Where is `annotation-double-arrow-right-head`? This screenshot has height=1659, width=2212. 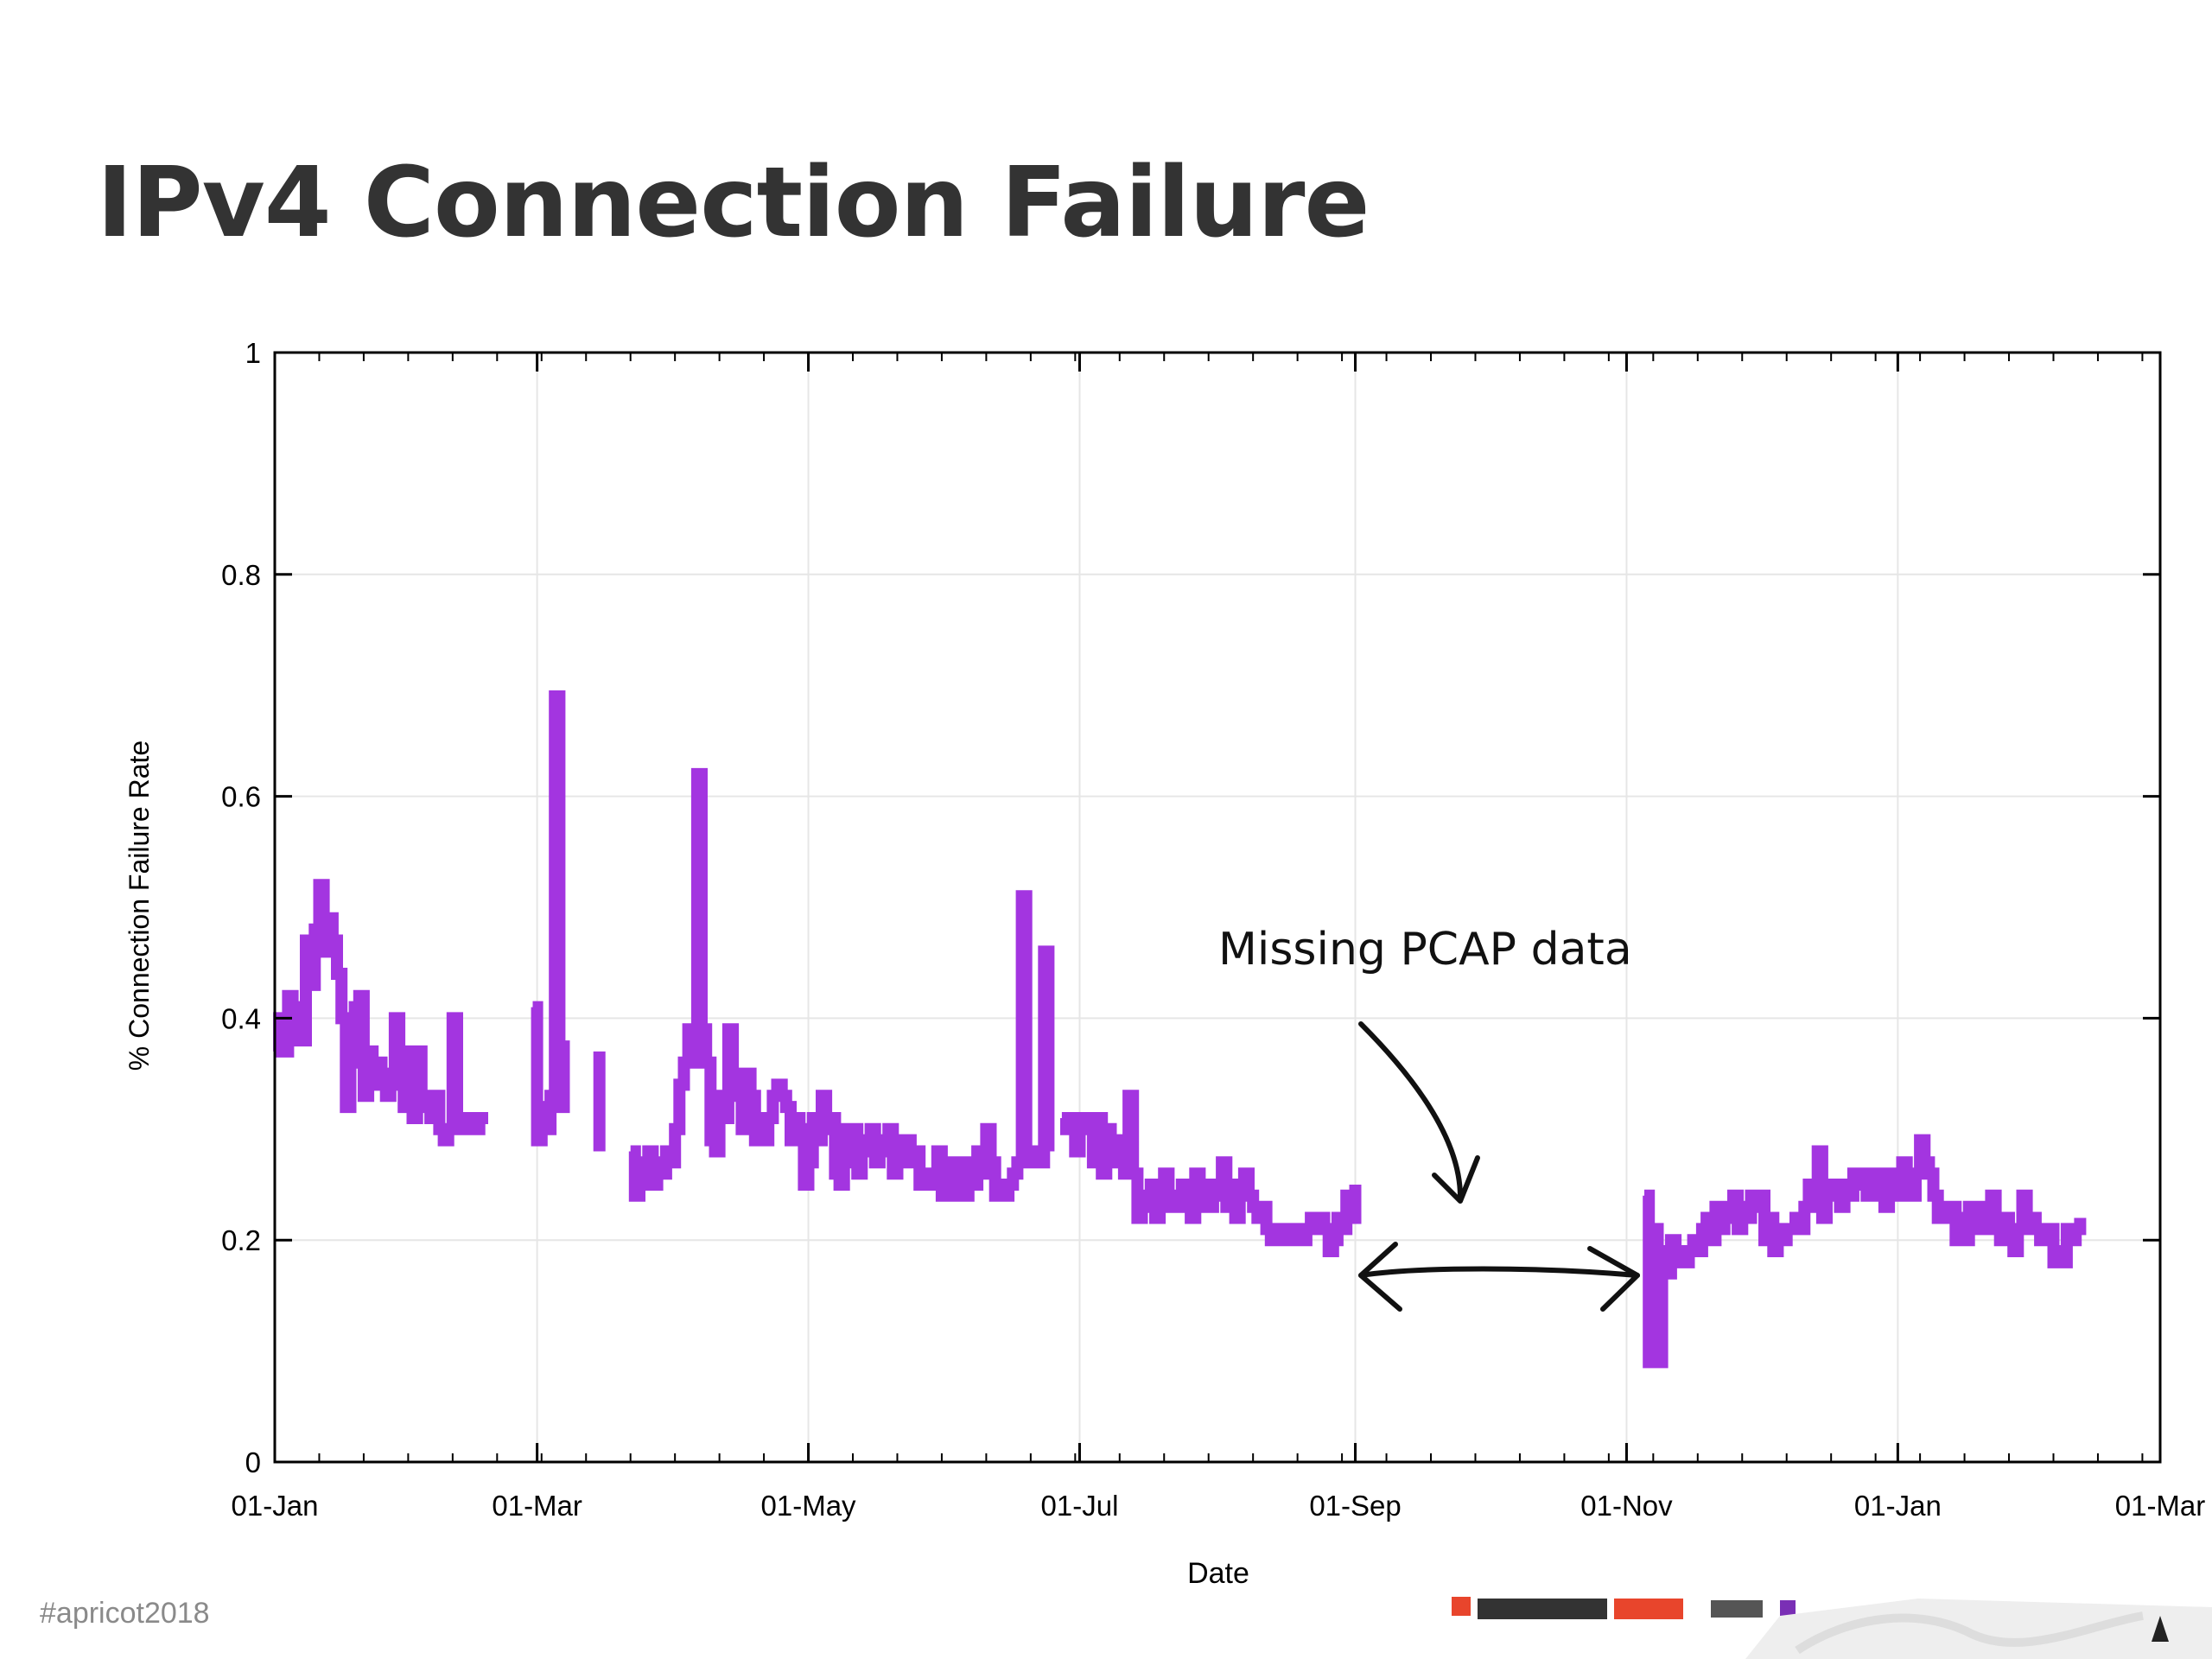
annotation-double-arrow-right-head is located at coordinates (1613, 1279).